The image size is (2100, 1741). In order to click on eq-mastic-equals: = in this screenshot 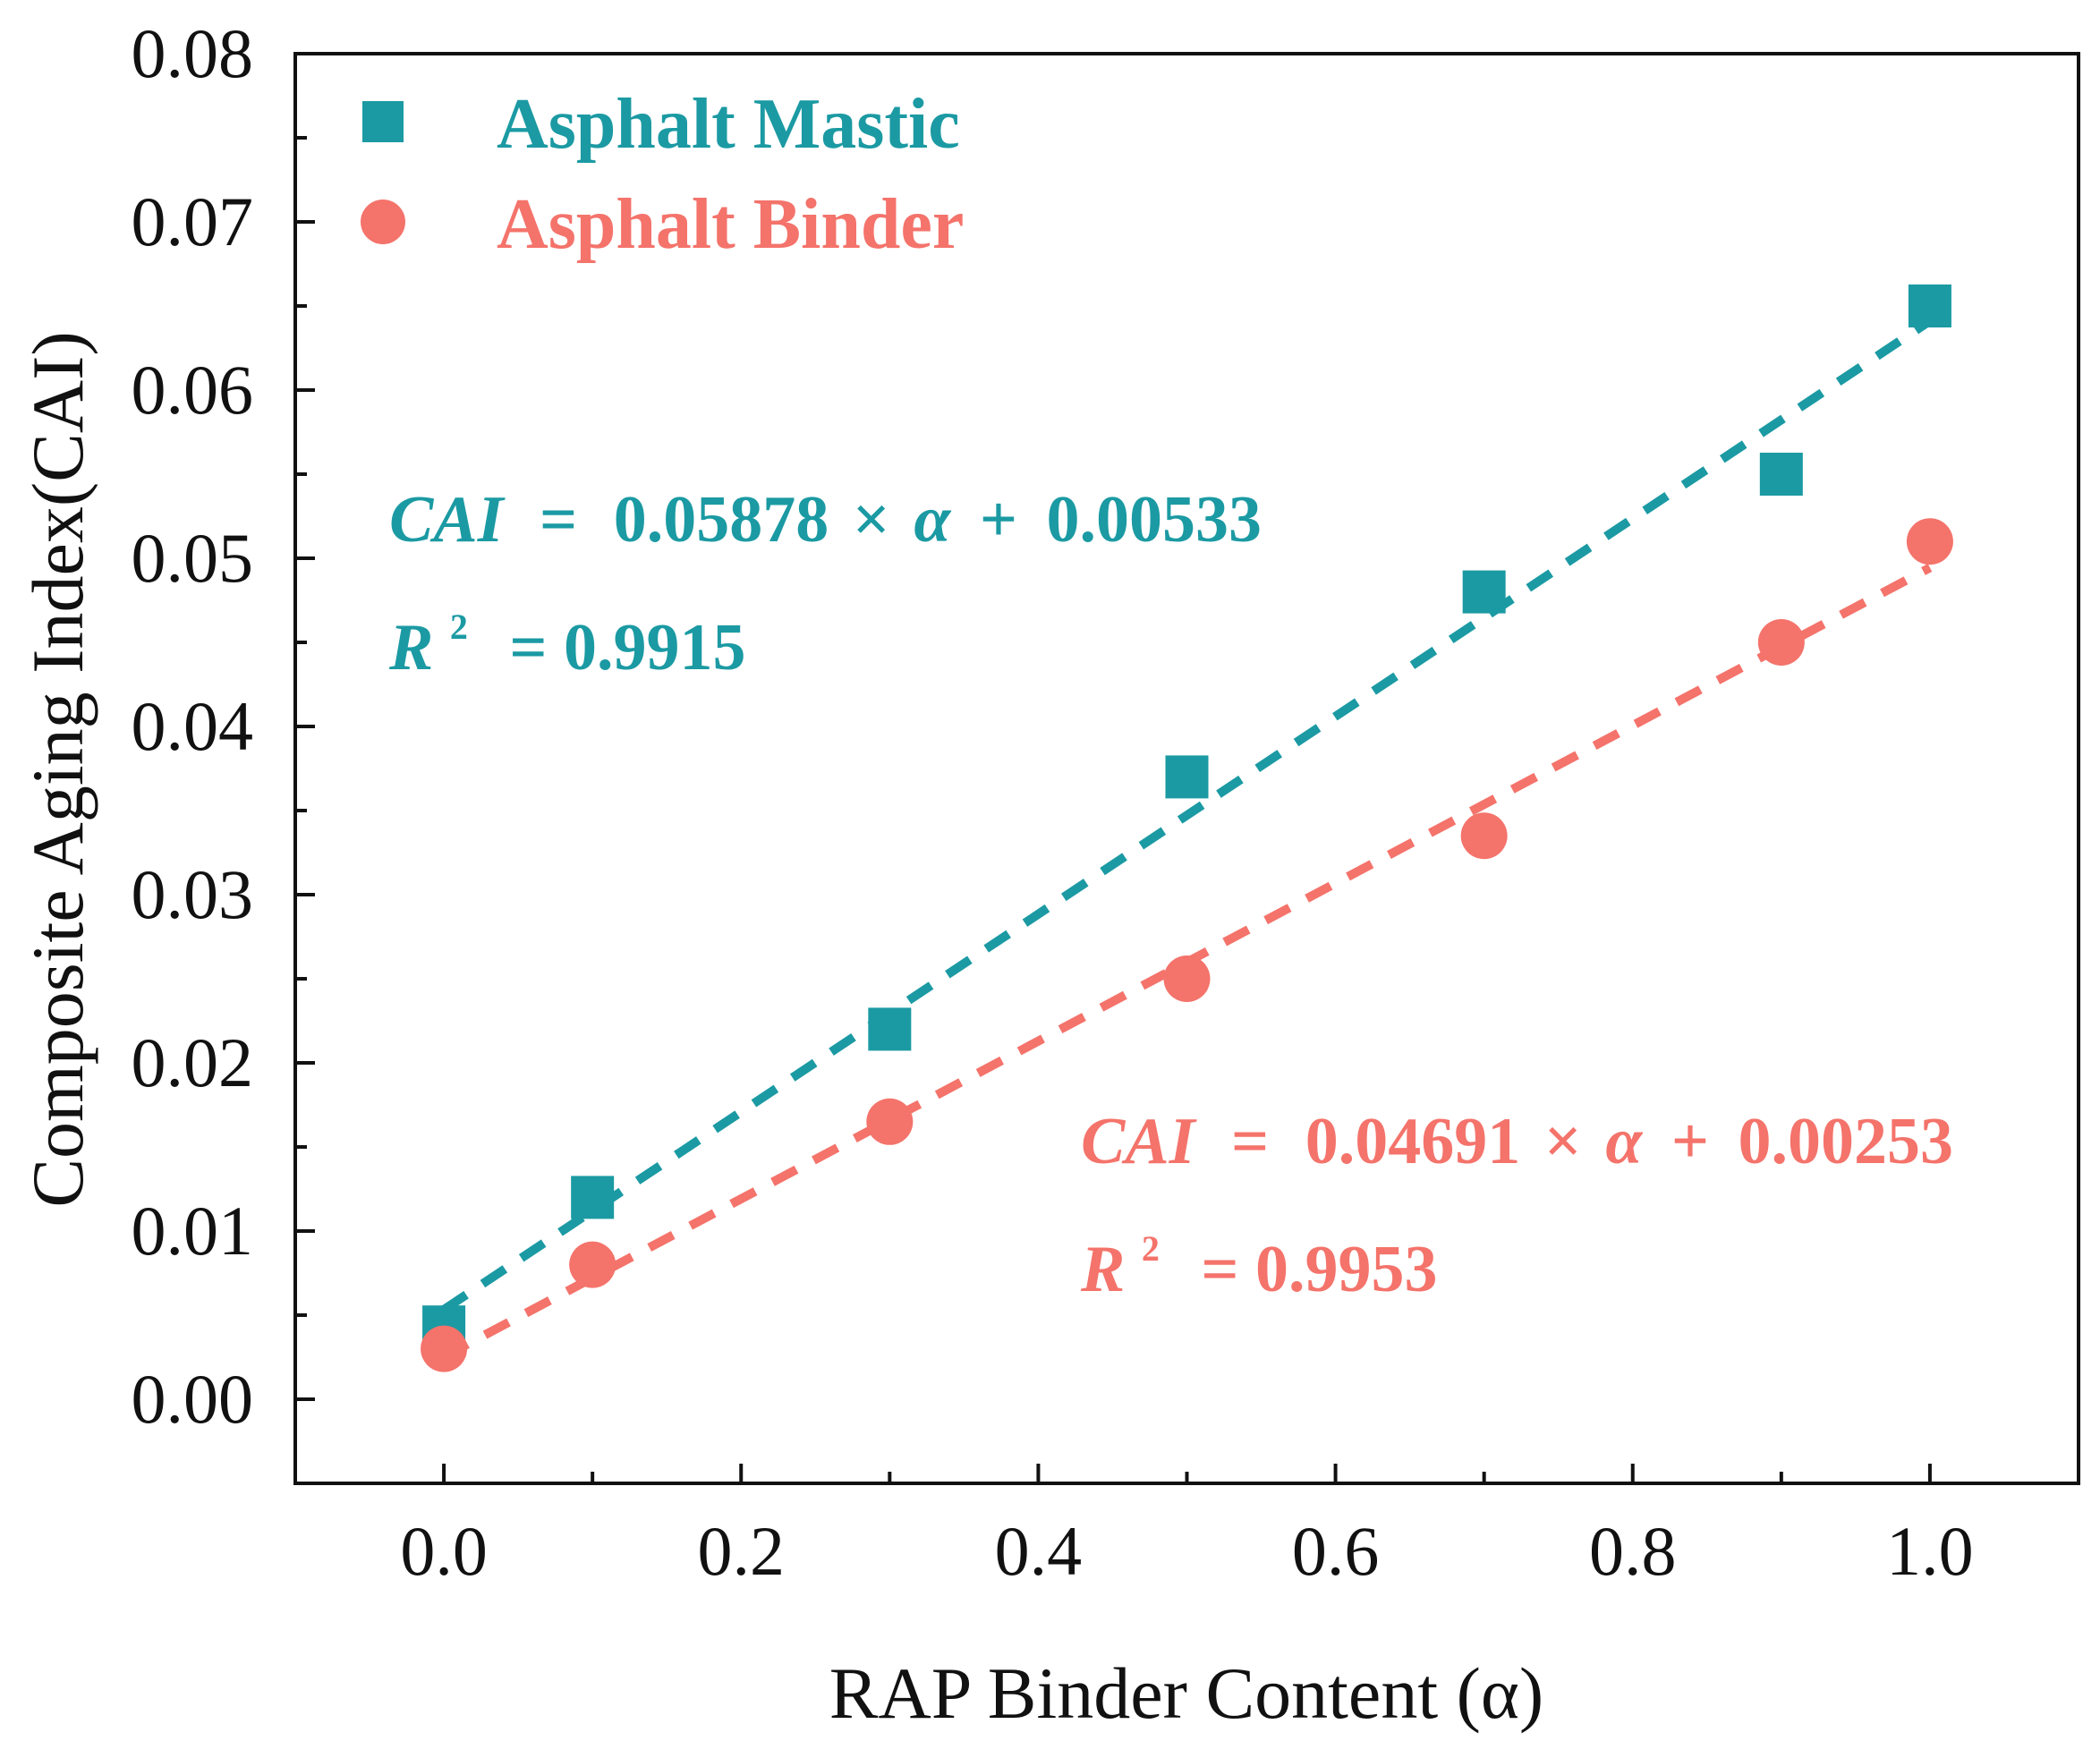, I will do `click(558, 519)`.